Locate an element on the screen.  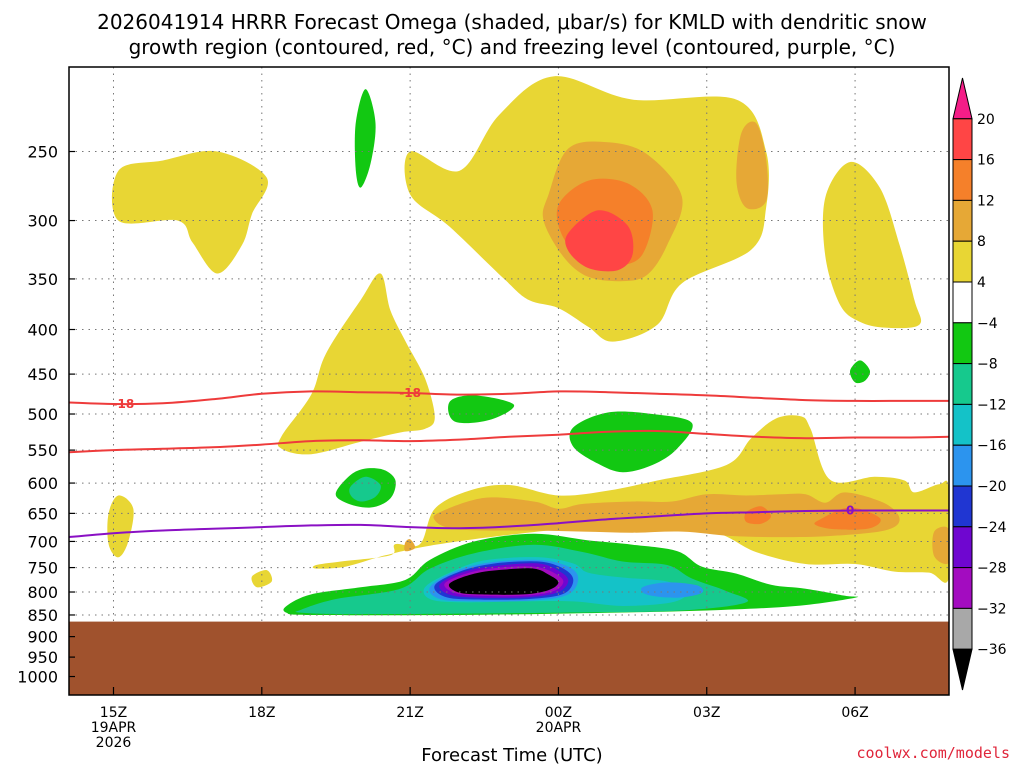
x-tick-label: 20APR is located at coordinates (559, 728).